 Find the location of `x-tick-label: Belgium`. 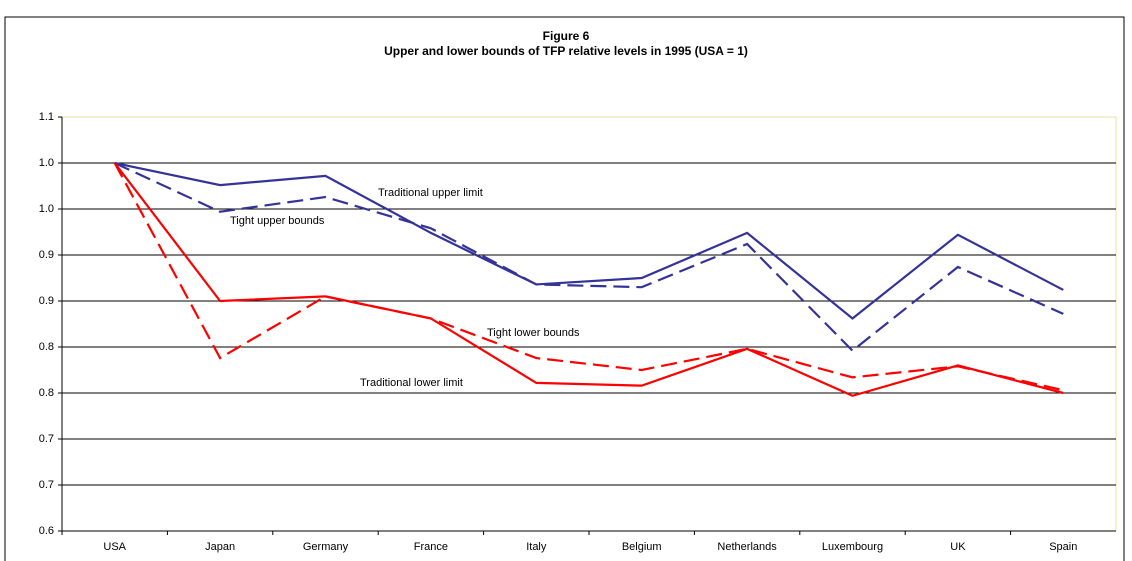

x-tick-label: Belgium is located at coordinates (642, 547).